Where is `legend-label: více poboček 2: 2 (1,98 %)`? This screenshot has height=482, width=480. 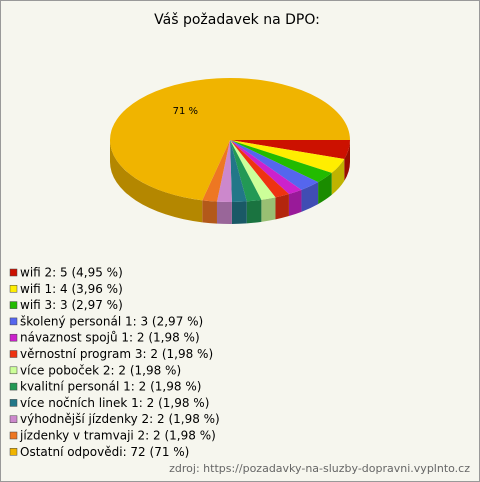
legend-label: více poboček 2: 2 (1,98 %) is located at coordinates (100, 370).